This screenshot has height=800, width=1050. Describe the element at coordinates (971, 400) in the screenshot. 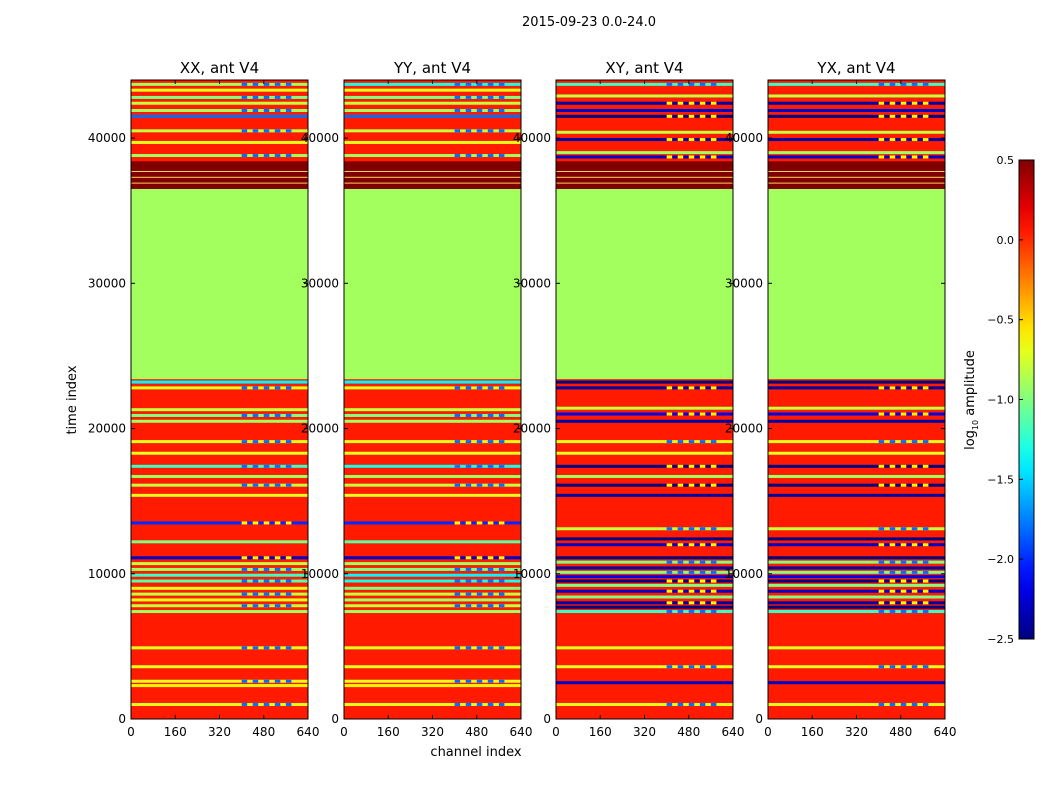

I see `colorbar-label: log10 amplitude` at that location.